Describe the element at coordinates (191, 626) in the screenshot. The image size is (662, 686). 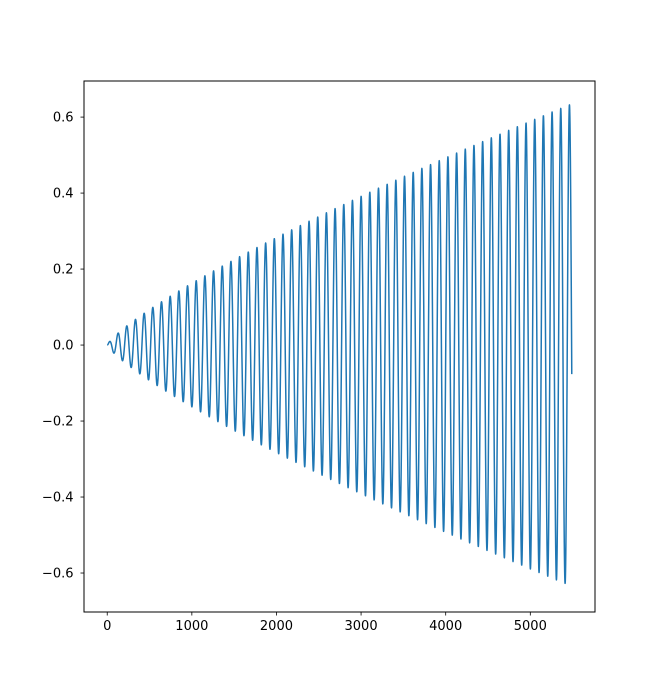
I see `x-tick-label: 1000` at that location.